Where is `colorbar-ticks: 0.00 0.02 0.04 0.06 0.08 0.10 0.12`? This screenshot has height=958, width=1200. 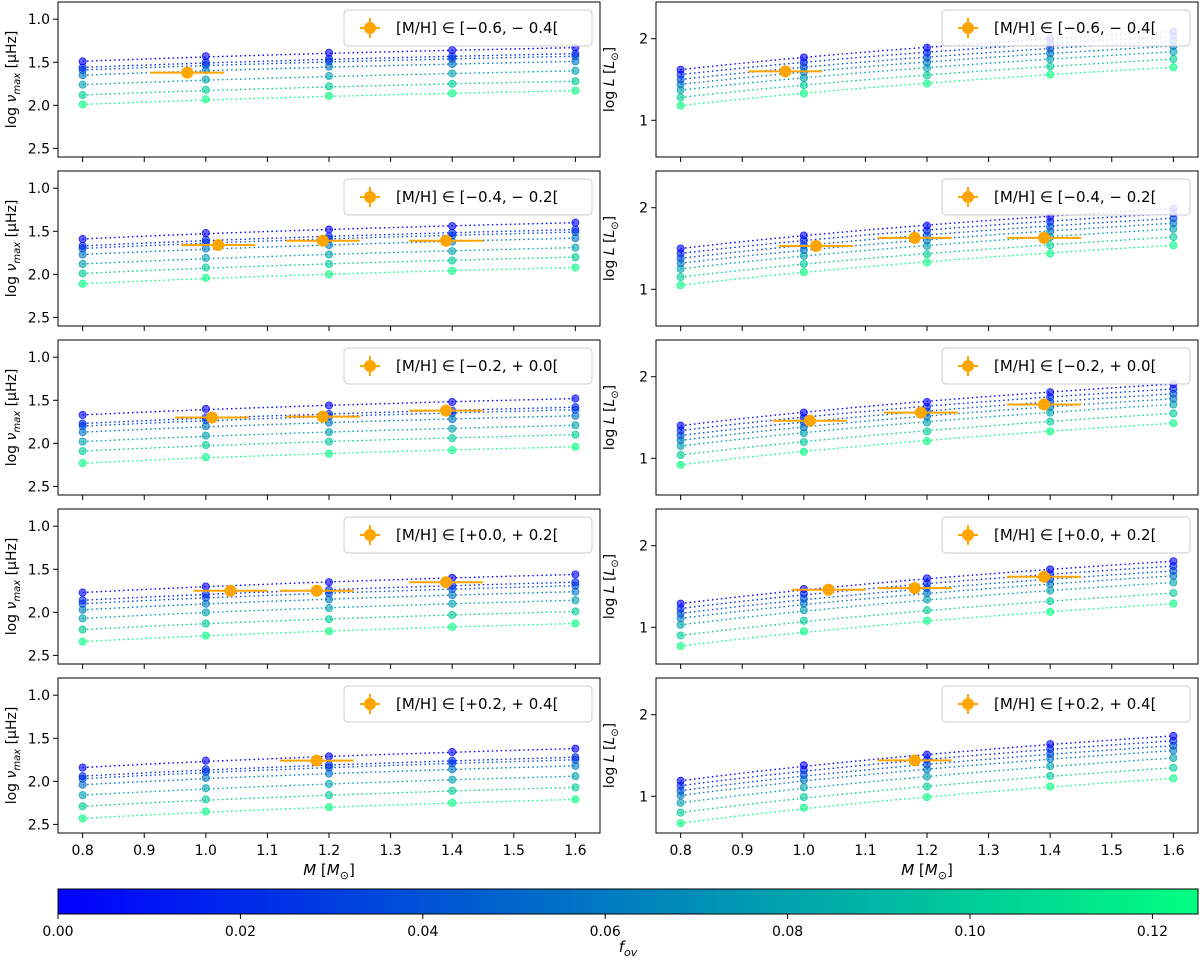
colorbar-ticks: 0.00 0.02 0.04 0.06 0.08 0.10 0.12 is located at coordinates (605, 927).